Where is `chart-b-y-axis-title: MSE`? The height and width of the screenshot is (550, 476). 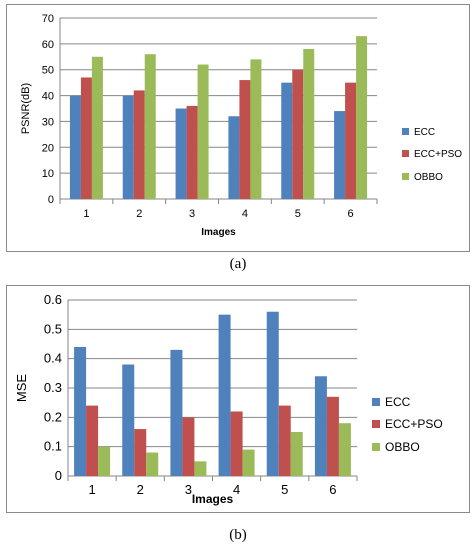
chart-b-y-axis-title: MSE is located at coordinates (21, 388).